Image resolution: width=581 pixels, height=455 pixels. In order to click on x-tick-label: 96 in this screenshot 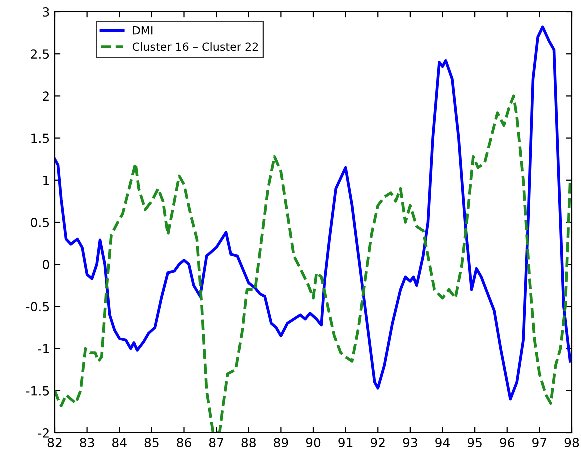, I will do `click(507, 443)`.